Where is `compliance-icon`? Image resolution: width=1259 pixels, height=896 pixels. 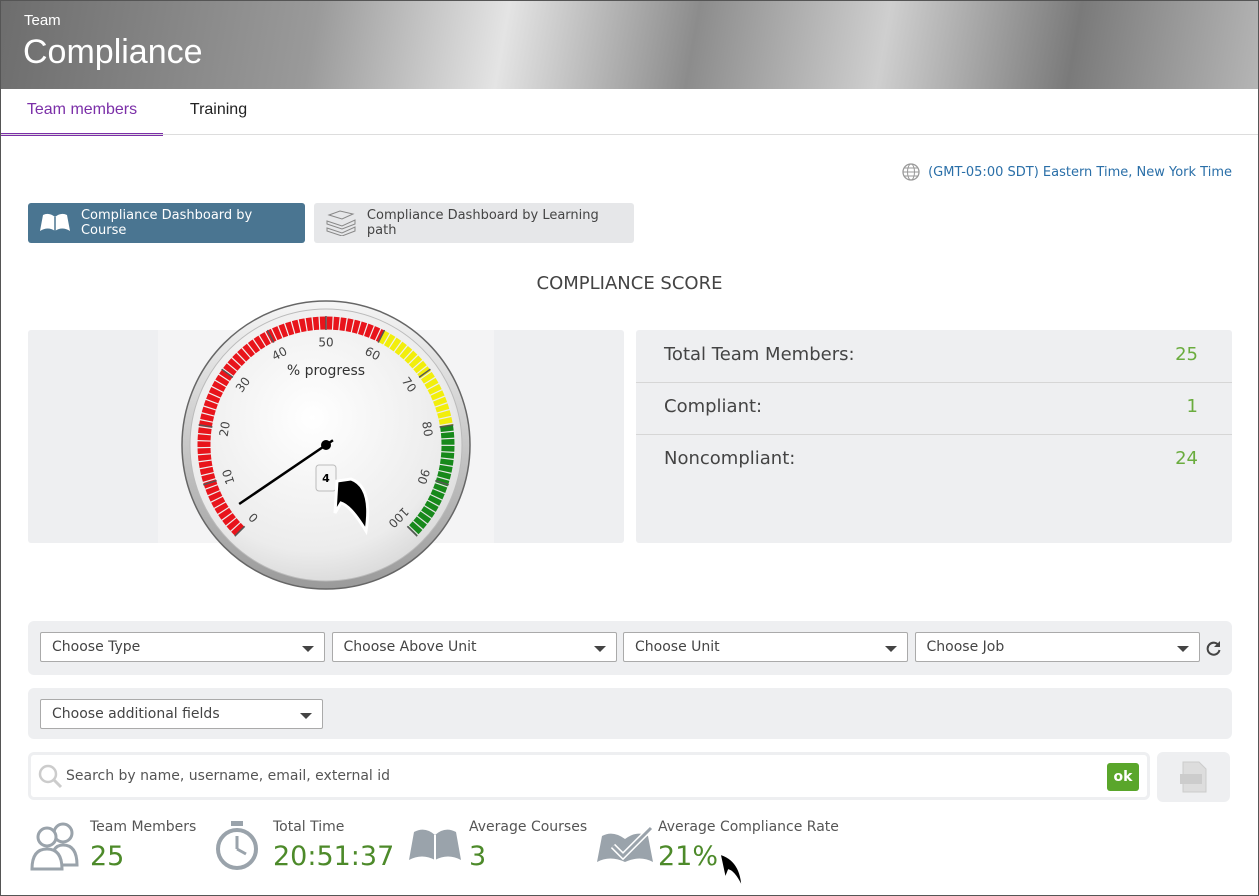 compliance-icon is located at coordinates (625, 844).